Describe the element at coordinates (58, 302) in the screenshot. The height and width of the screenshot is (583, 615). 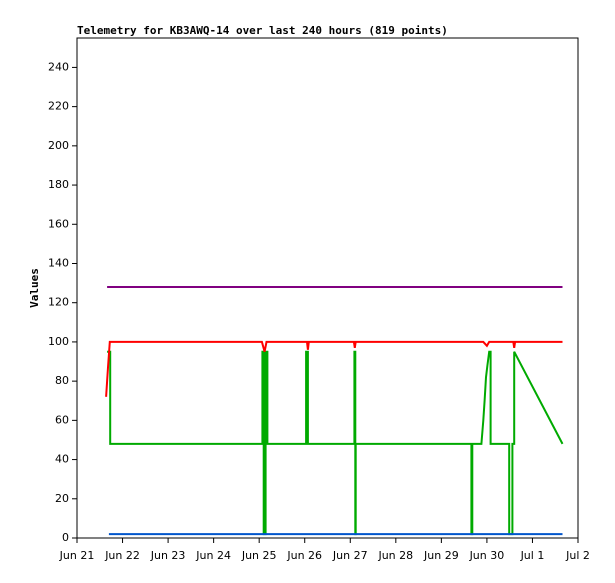
I see `y-tick-label: 120` at that location.